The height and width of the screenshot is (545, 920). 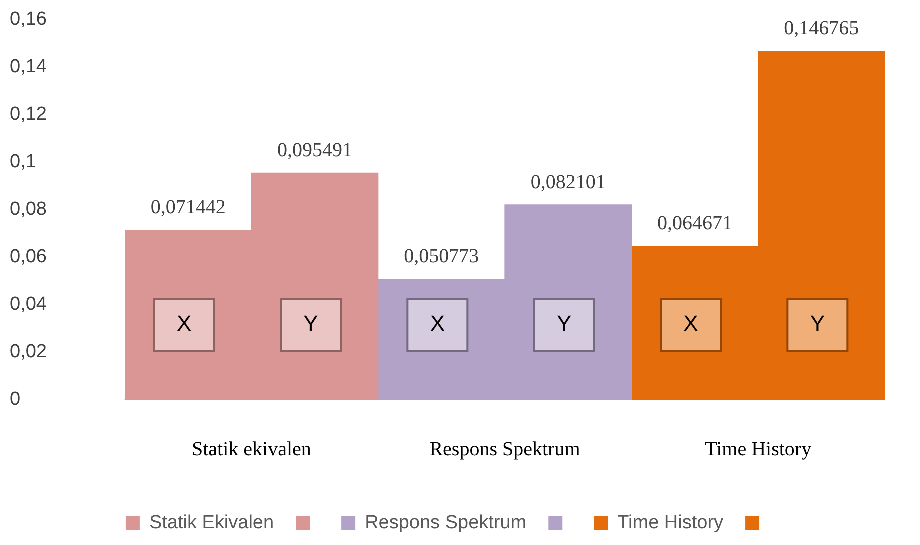 What do you see at coordinates (671, 523) in the screenshot?
I see `legend-label: Time History` at bounding box center [671, 523].